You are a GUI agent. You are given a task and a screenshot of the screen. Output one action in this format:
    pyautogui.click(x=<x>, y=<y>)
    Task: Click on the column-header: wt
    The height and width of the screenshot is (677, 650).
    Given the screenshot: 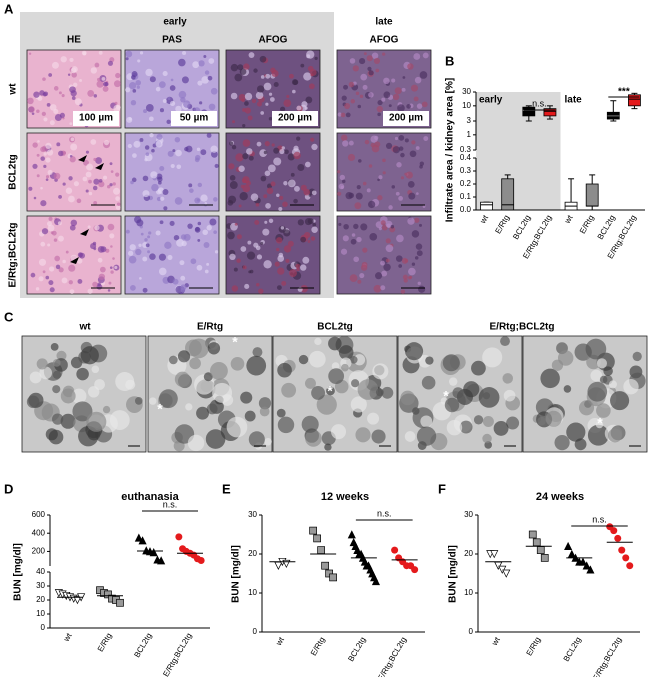 What is the action you would take?
    pyautogui.click(x=84, y=327)
    